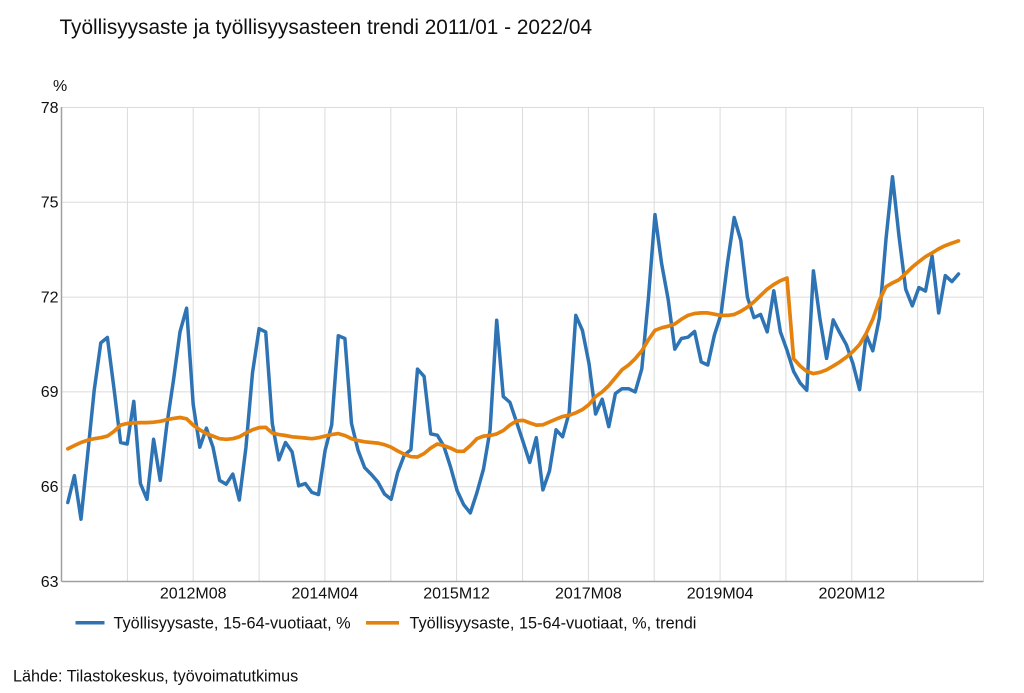 This screenshot has height=693, width=1024. What do you see at coordinates (155, 677) in the screenshot?
I see `svg-text:Lähde: Tilastokeskus, työvoima: Lähde: Tilastokeskus, työvoimatutkimus` at bounding box center [155, 677].